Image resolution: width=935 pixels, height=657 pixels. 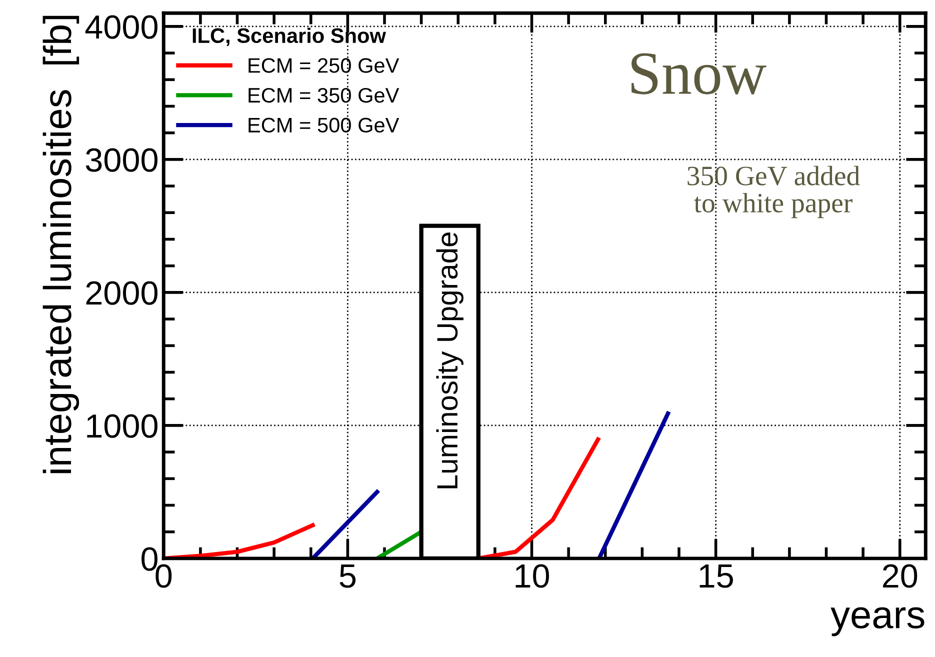 What do you see at coordinates (450, 360) in the screenshot?
I see `band-label: Luminosity Upgrade` at bounding box center [450, 360].